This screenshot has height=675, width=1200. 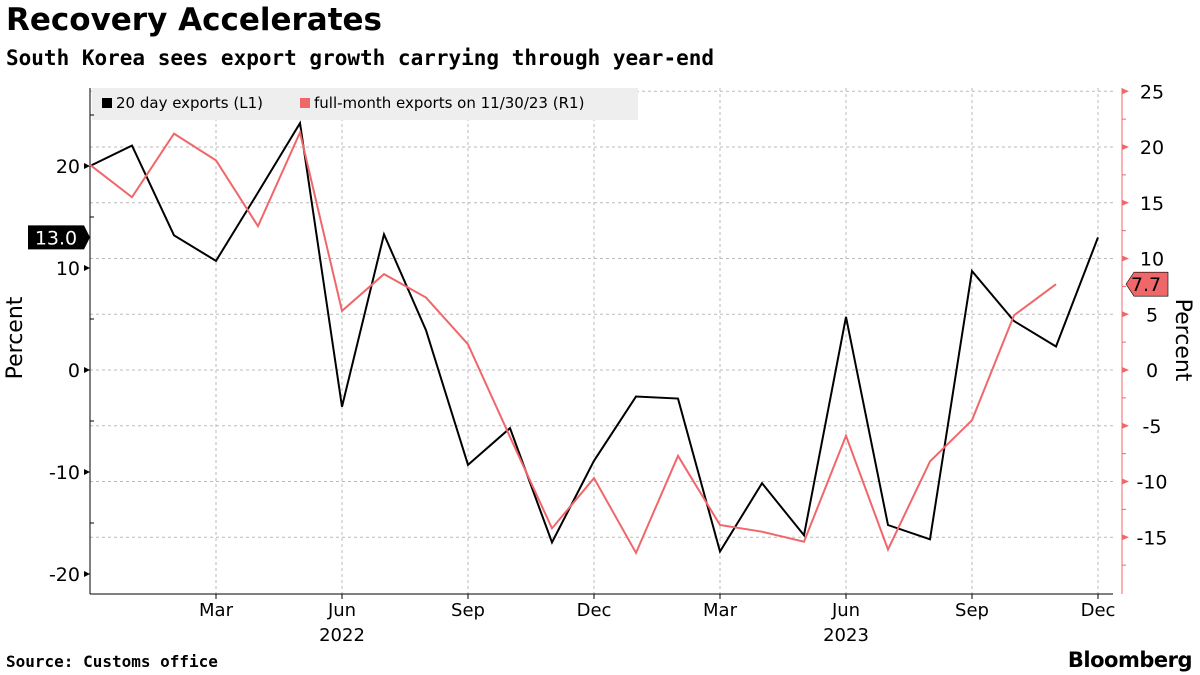 I want to click on legend-box, so click(x=365, y=104).